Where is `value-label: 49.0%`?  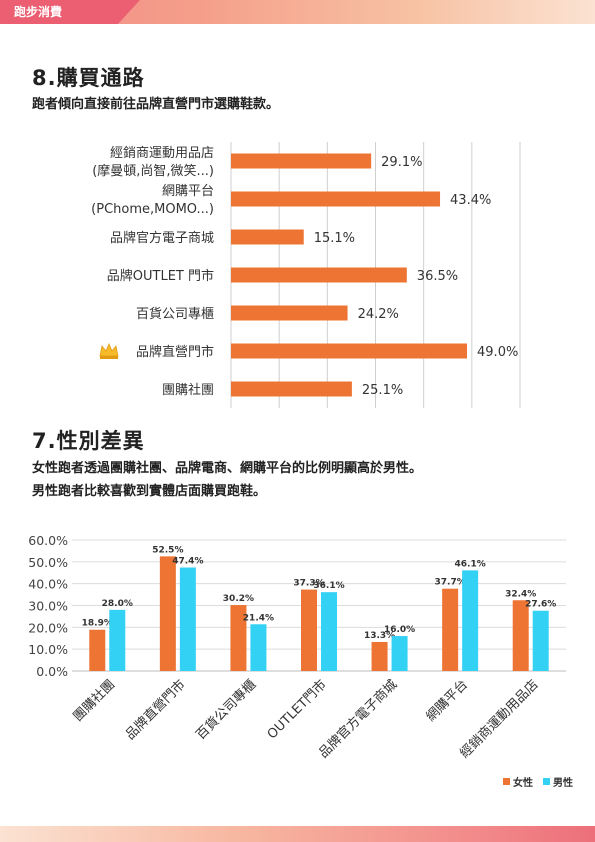
value-label: 49.0% is located at coordinates (497, 352).